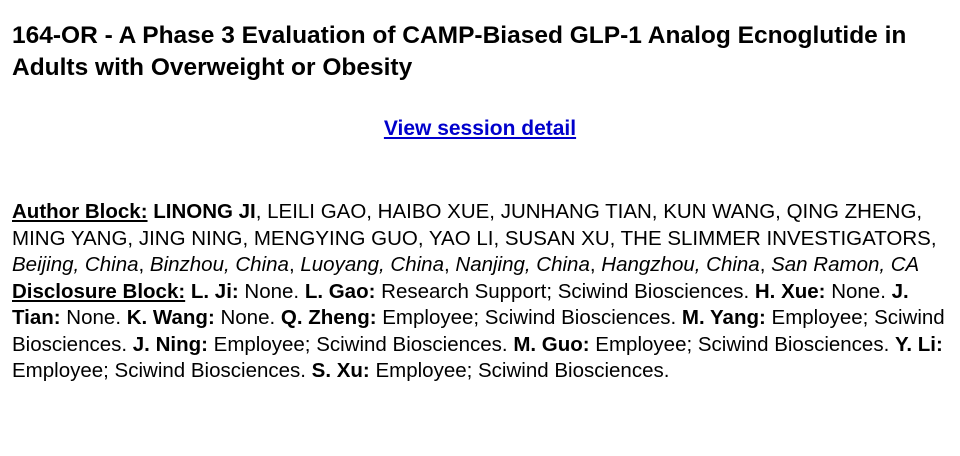 Image resolution: width=960 pixels, height=456 pixels. Describe the element at coordinates (328, 317) in the screenshot. I see `disclosure-name: Q. Zheng:` at that location.